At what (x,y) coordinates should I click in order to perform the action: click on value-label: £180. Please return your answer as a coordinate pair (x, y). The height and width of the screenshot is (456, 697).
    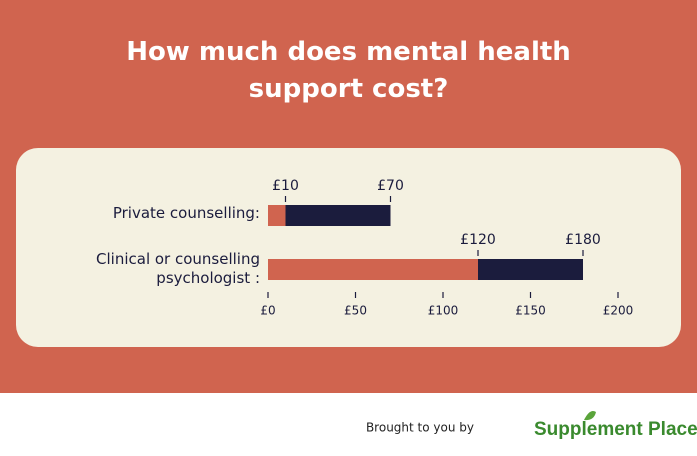
    Looking at the image, I should click on (583, 240).